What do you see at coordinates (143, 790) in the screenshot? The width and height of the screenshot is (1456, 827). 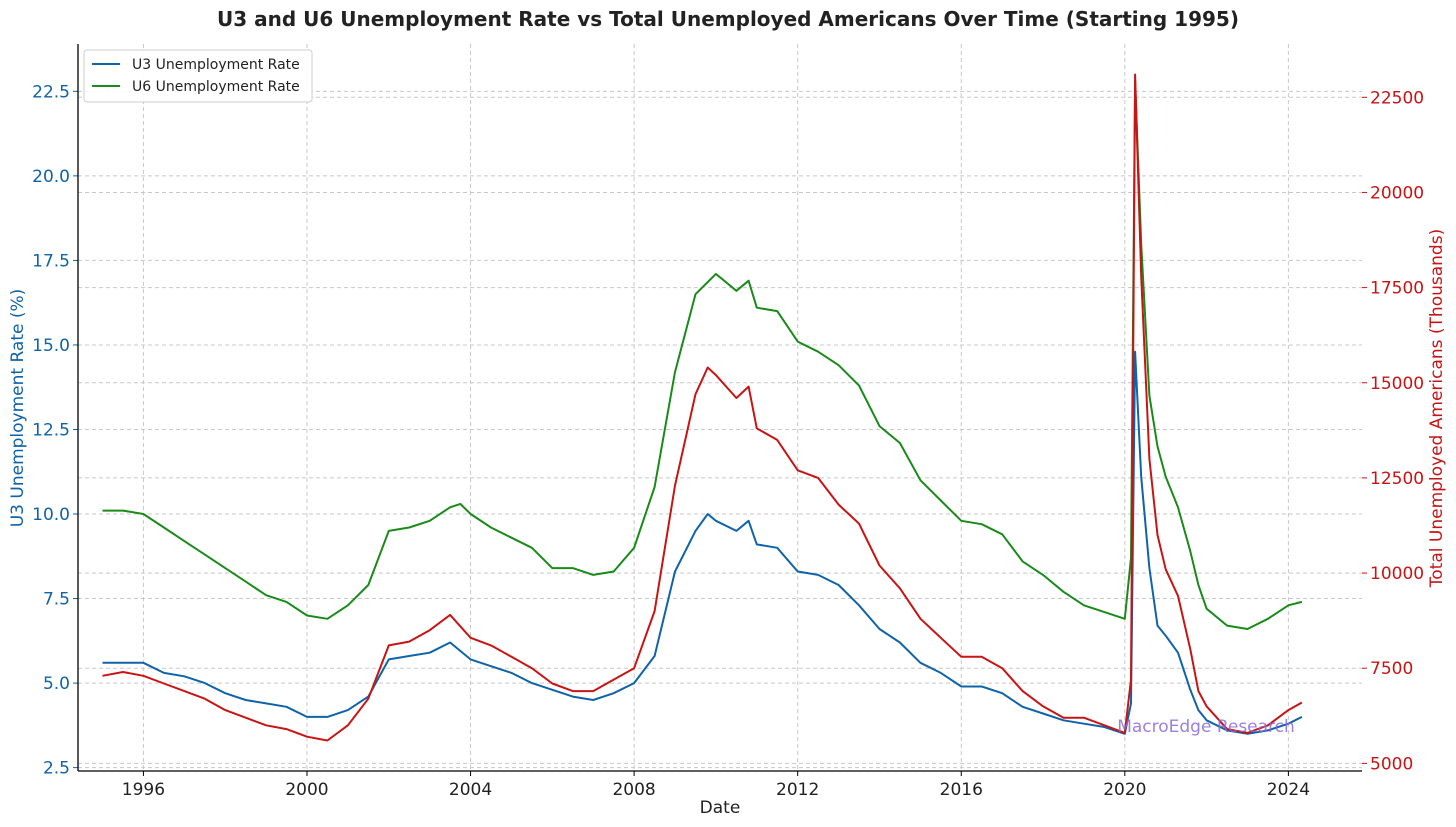 I see `x-tick-label-1996: 1996` at bounding box center [143, 790].